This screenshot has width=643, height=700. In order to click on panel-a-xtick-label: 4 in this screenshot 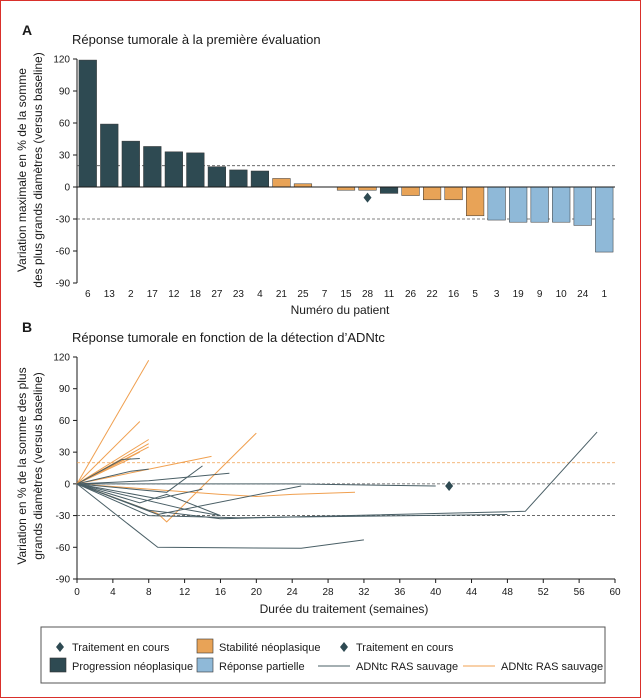, I will do `click(260, 294)`.